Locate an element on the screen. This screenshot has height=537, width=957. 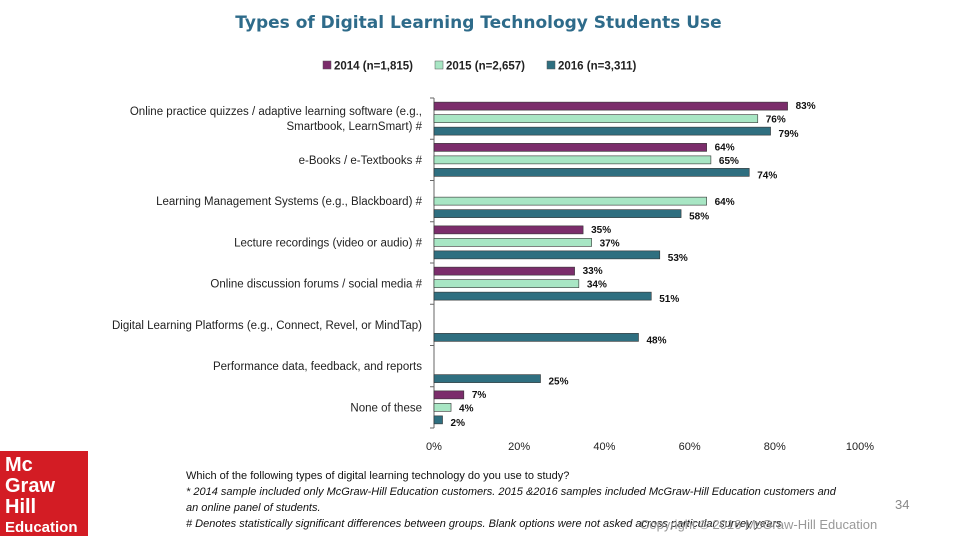
data-label: 34% is located at coordinates (597, 285).